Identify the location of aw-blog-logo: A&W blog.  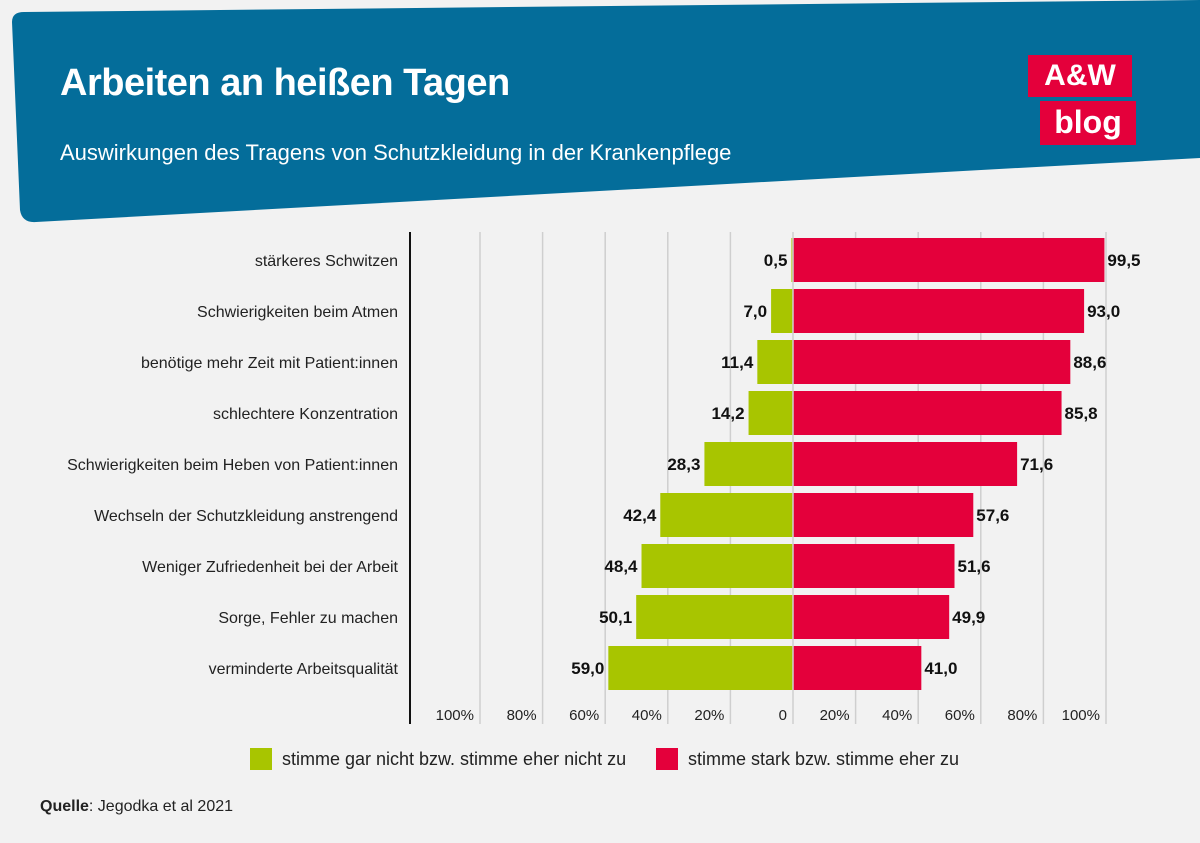
(1080, 102).